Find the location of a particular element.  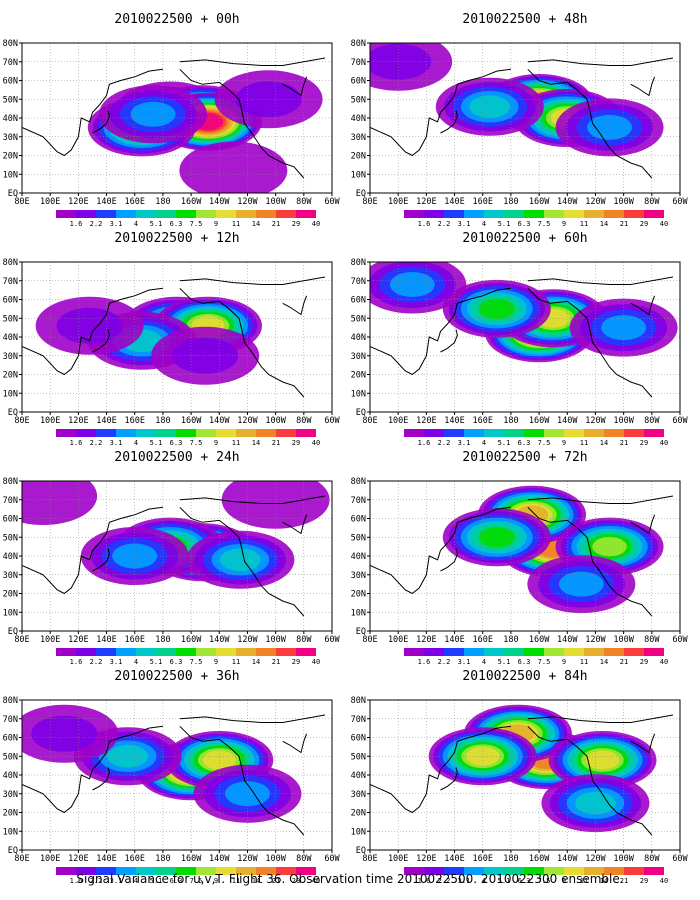

x-tick-label: 140E is located at coordinates (454, 421).